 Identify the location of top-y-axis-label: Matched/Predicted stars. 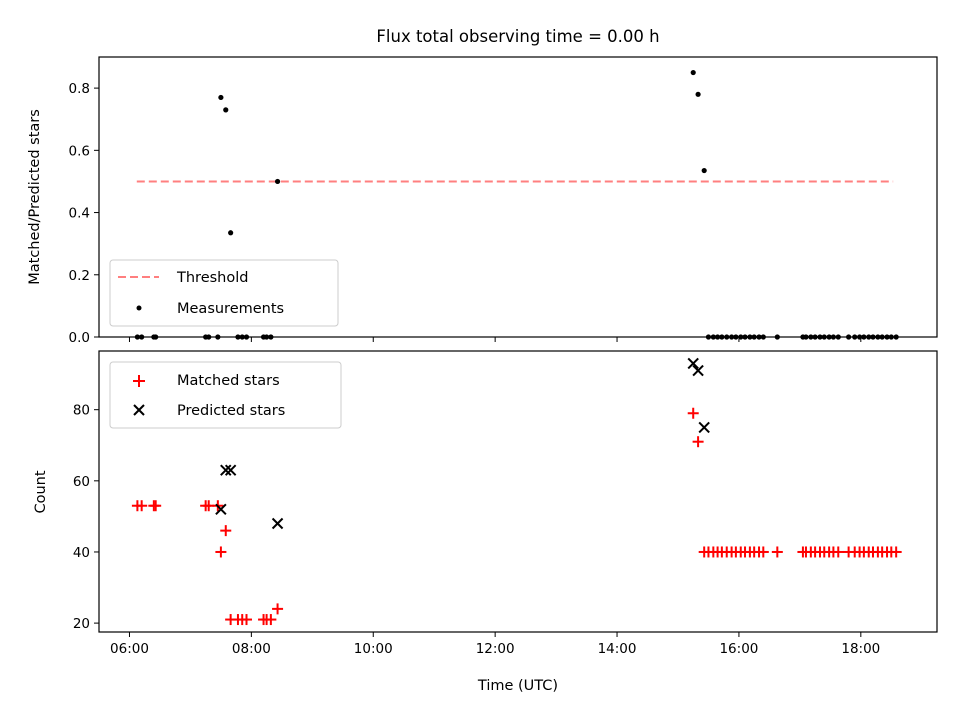
(35, 197).